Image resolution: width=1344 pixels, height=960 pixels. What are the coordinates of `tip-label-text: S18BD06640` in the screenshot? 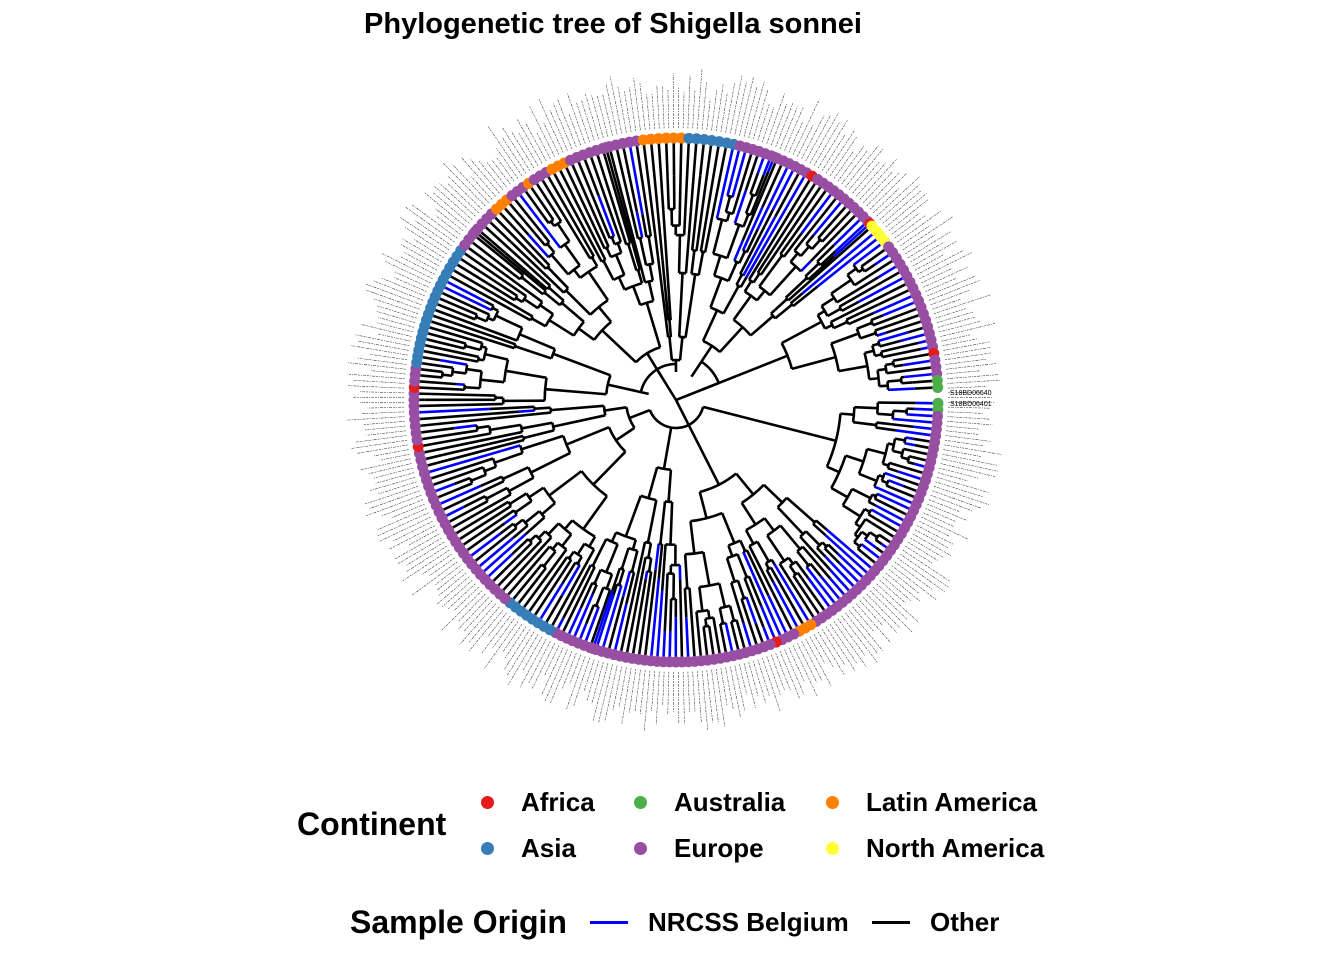 It's located at (971, 393).